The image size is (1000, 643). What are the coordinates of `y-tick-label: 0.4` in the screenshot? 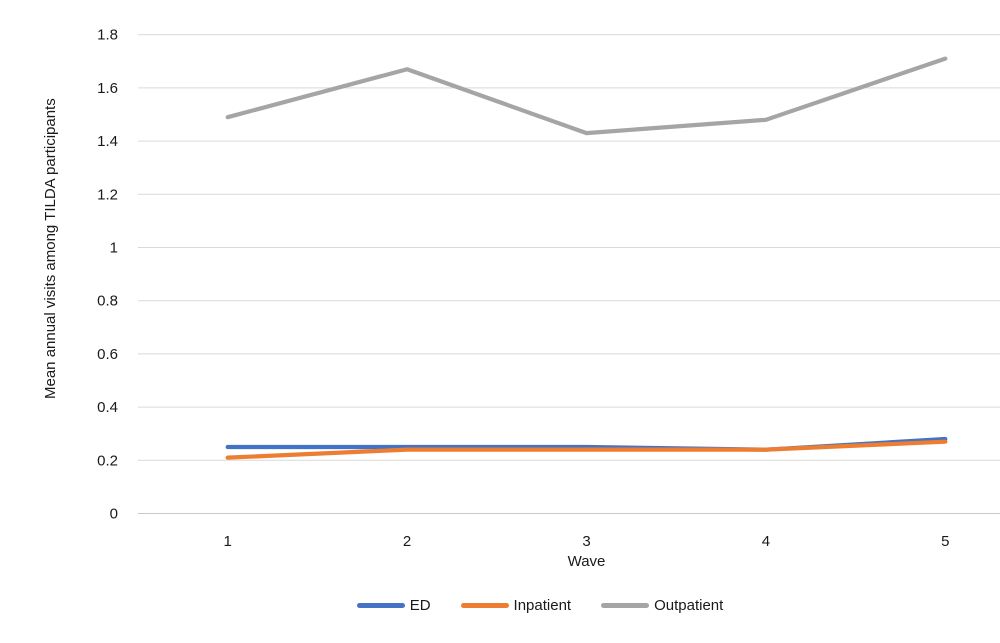 It's located at (107, 407).